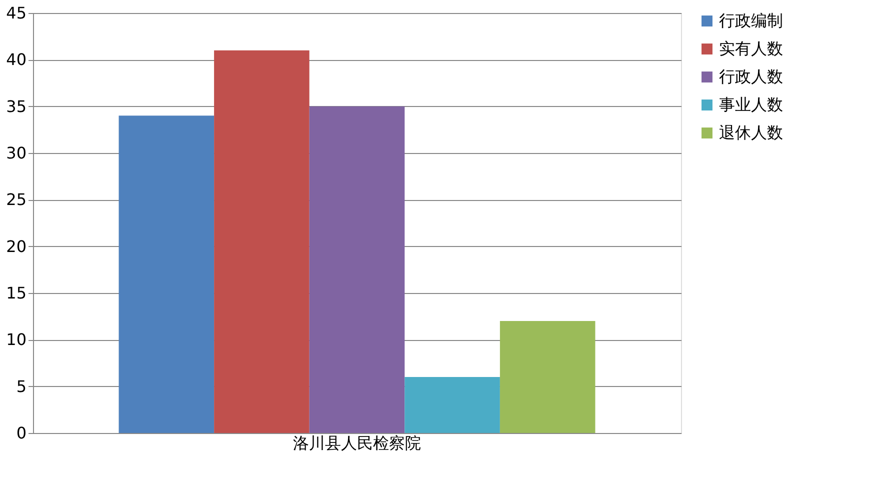 This screenshot has height=504, width=870. What do you see at coordinates (751, 48) in the screenshot?
I see `legend-label: 实有人数` at bounding box center [751, 48].